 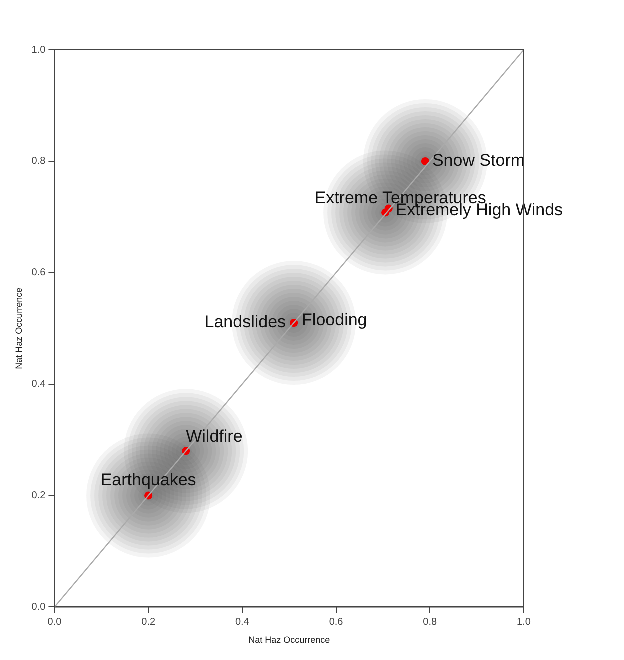 What do you see at coordinates (55, 622) in the screenshot?
I see `x-tick-label: 0.0` at bounding box center [55, 622].